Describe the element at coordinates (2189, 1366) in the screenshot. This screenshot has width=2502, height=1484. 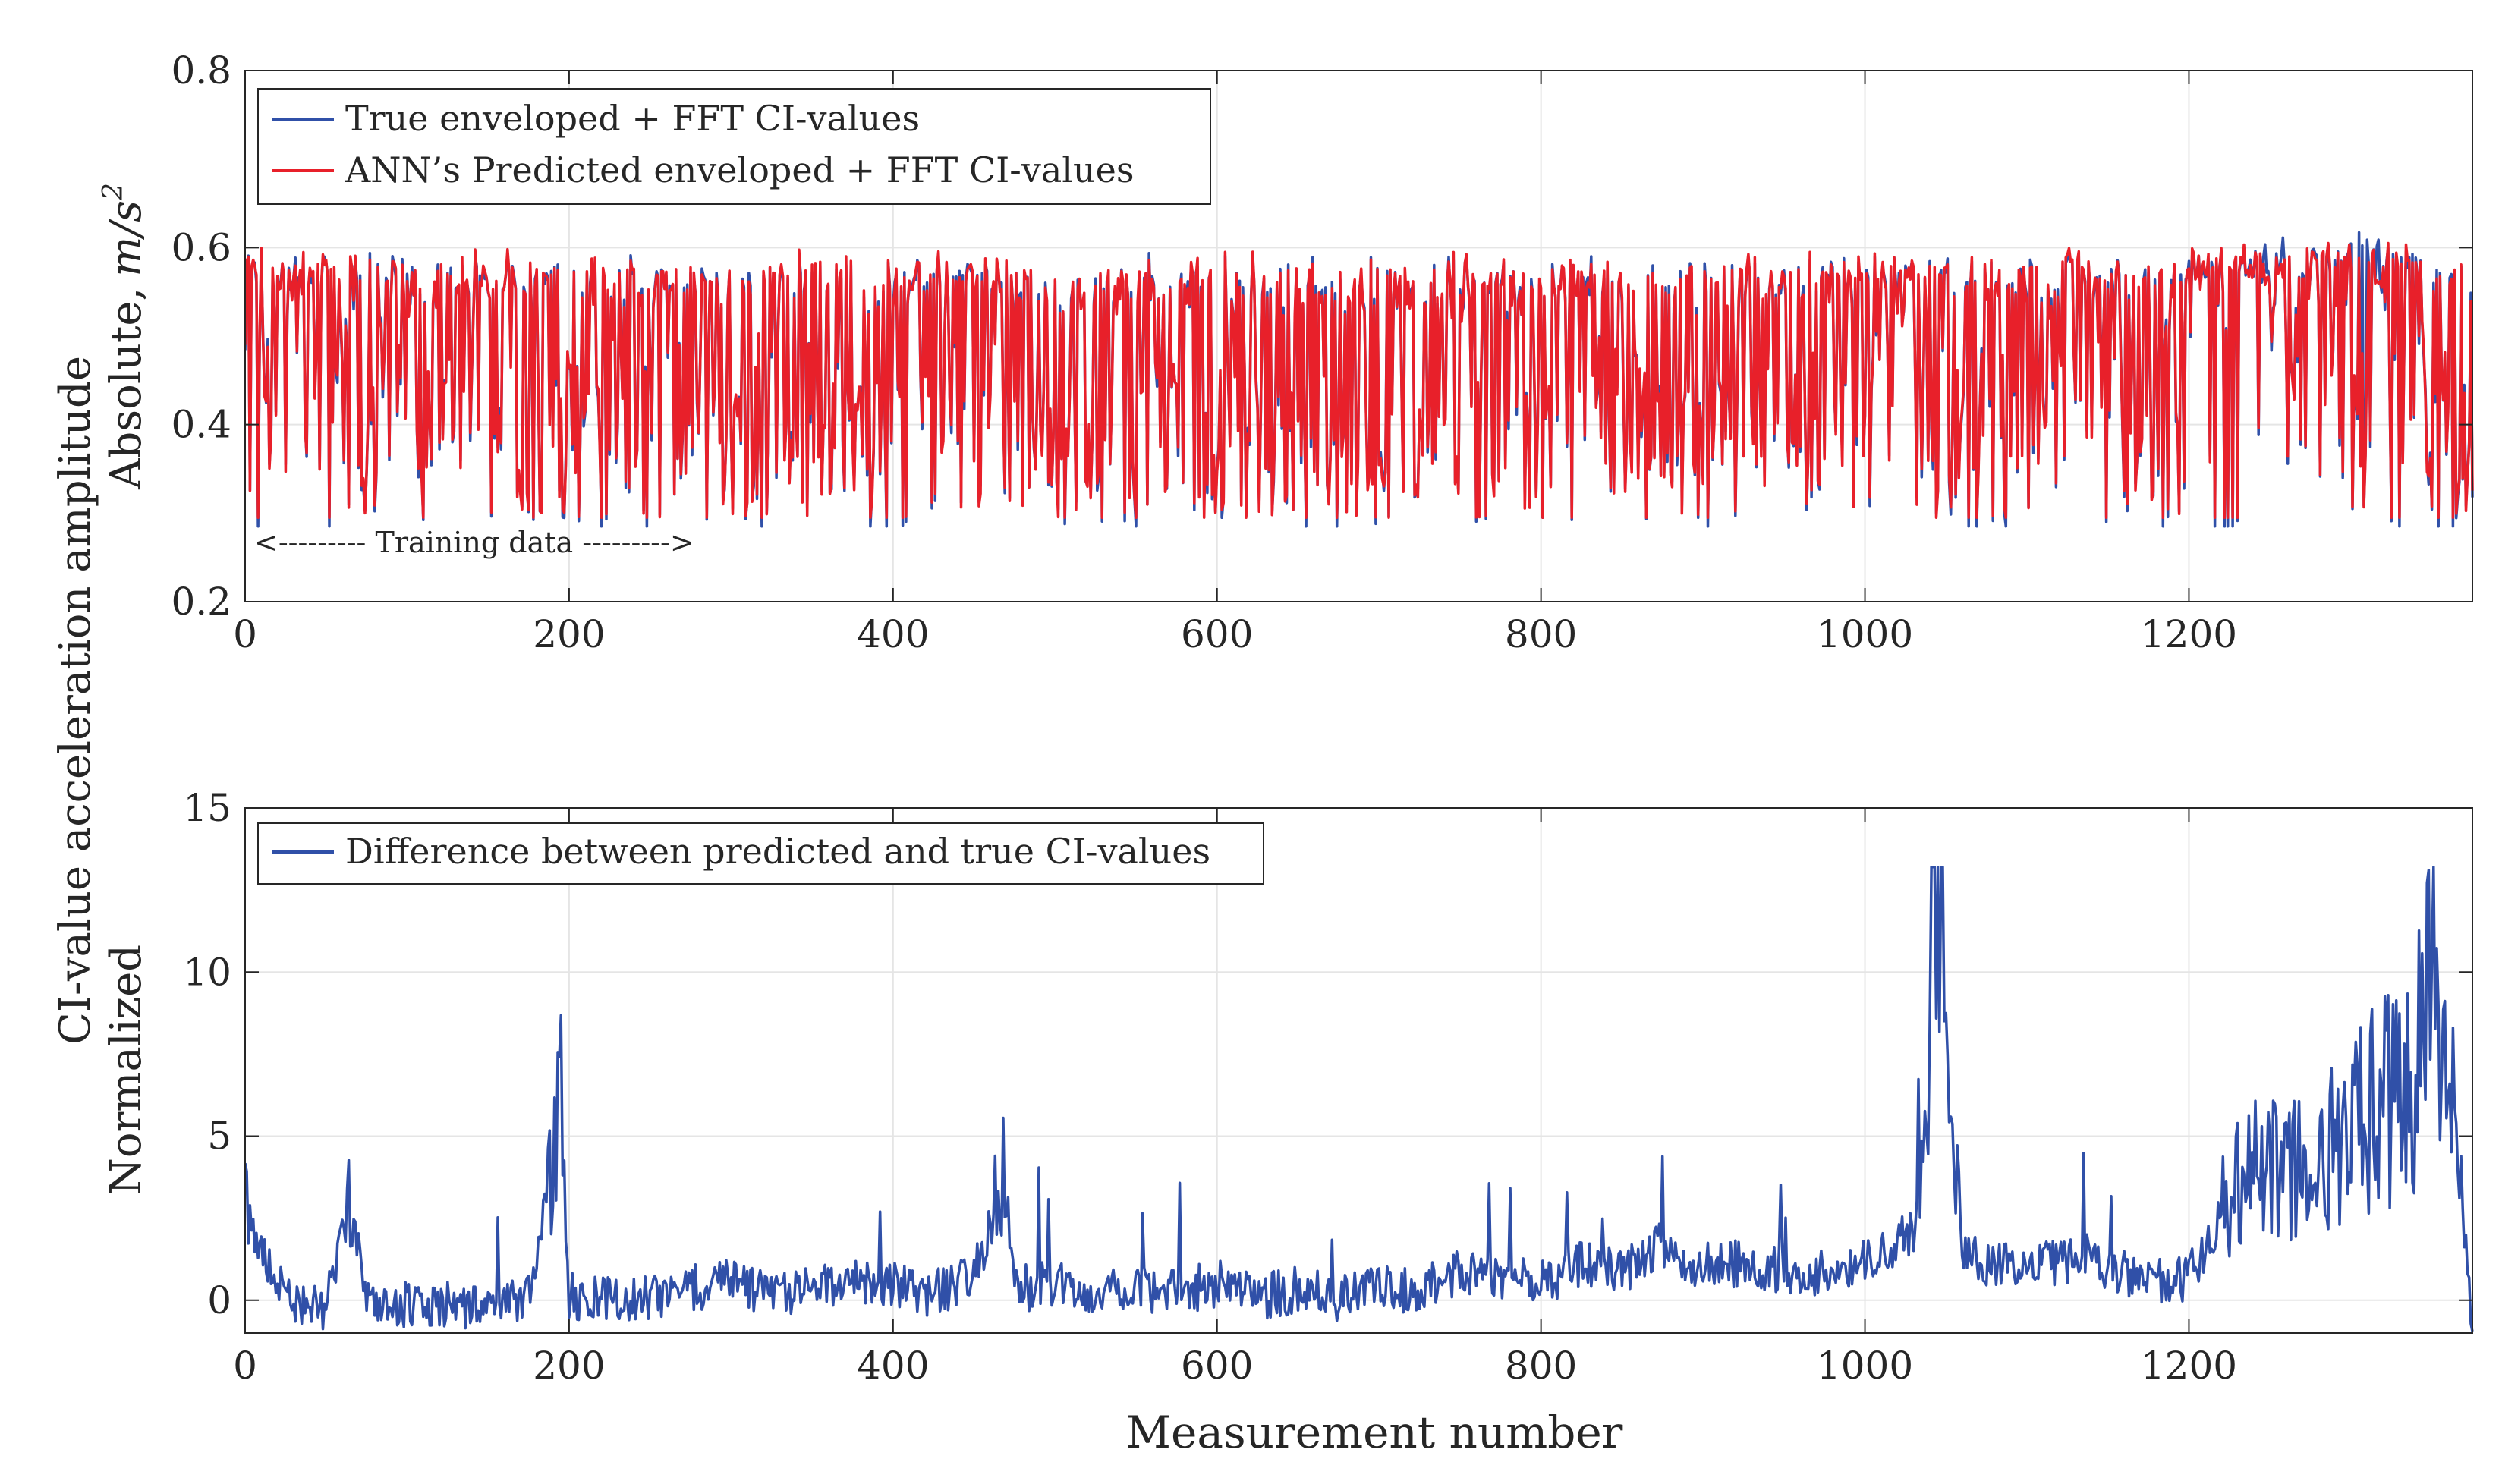
I see `bottom-x-tick-label: 1200` at that location.